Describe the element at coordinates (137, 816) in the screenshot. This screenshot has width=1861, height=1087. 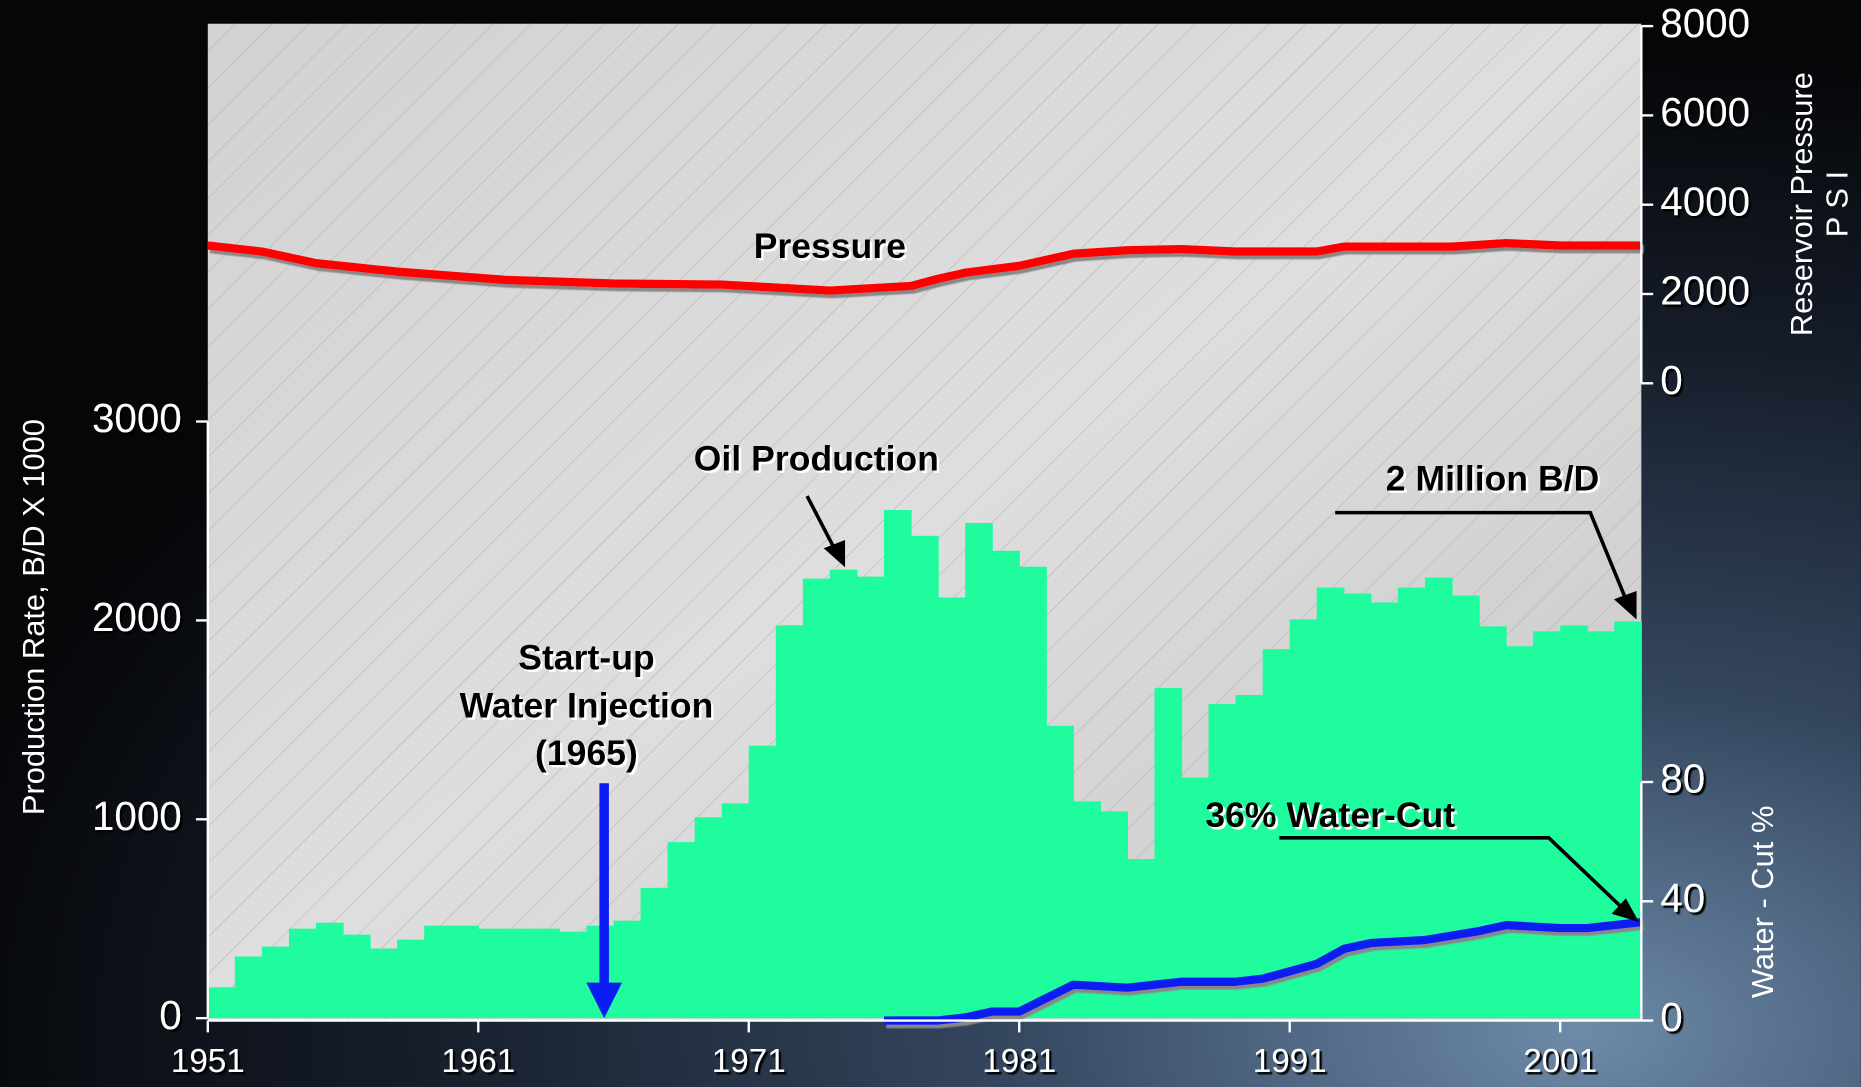
I see `y-tick-label: 1000` at that location.